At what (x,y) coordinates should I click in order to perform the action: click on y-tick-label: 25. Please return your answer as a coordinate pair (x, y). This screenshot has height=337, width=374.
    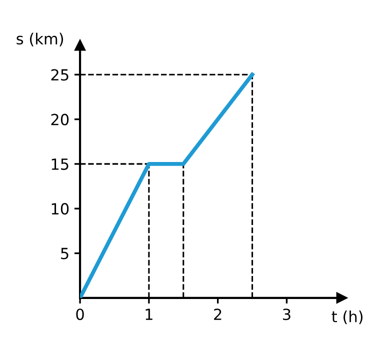
    Looking at the image, I should click on (59, 75).